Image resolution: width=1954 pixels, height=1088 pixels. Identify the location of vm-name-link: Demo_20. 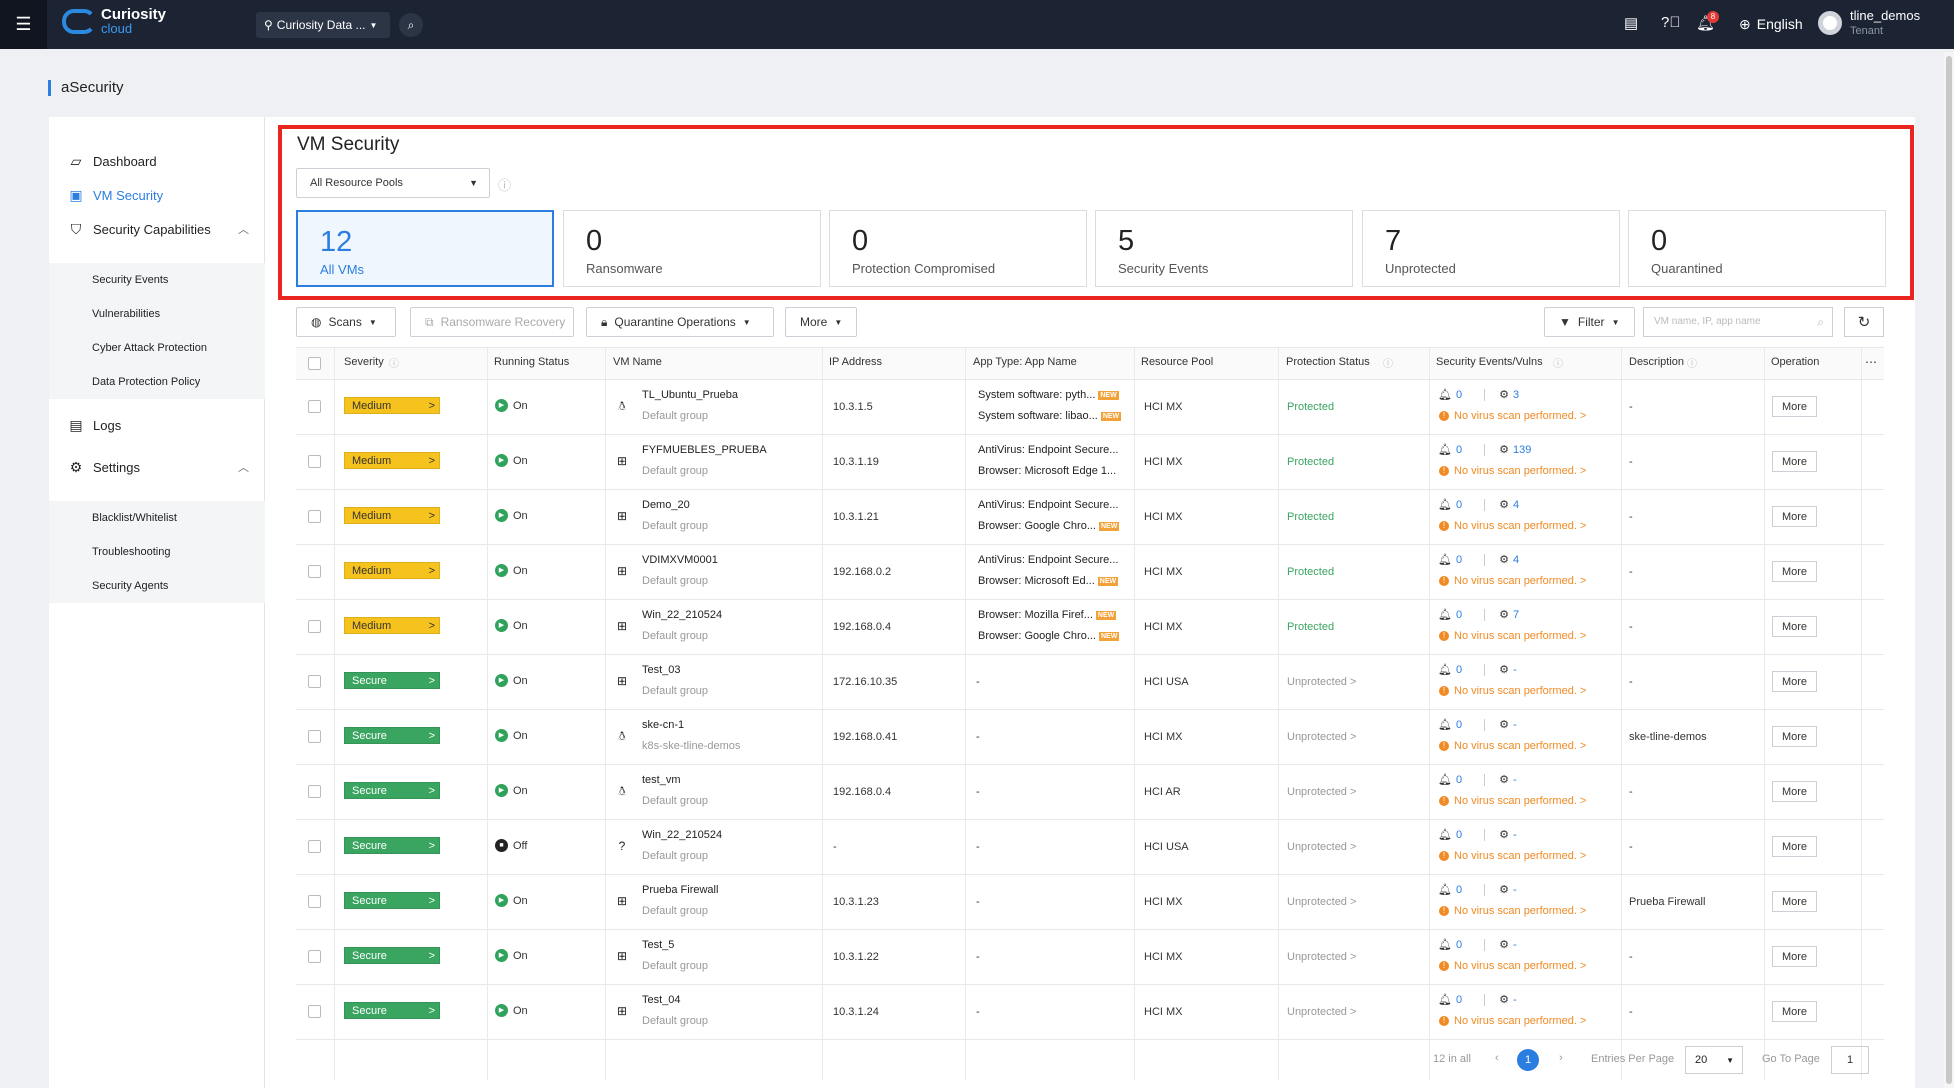
(666, 505).